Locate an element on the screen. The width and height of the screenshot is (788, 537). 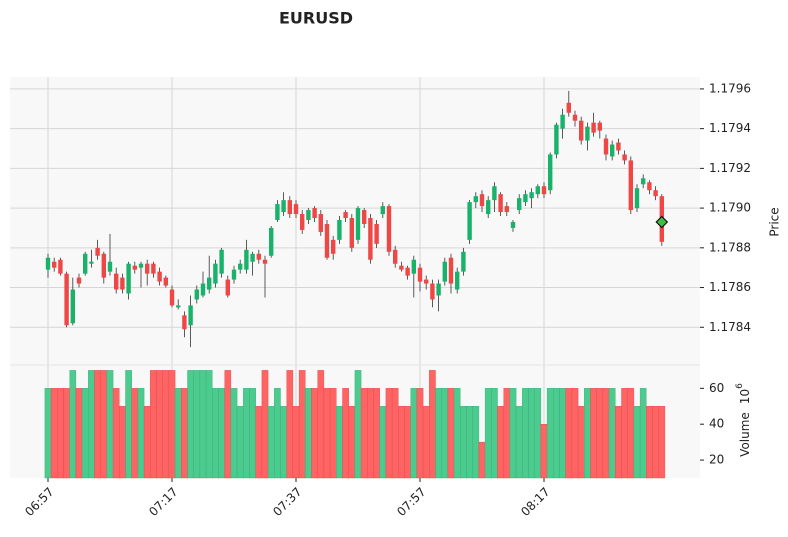
volume-scale-base: 10 is located at coordinates (745, 396).